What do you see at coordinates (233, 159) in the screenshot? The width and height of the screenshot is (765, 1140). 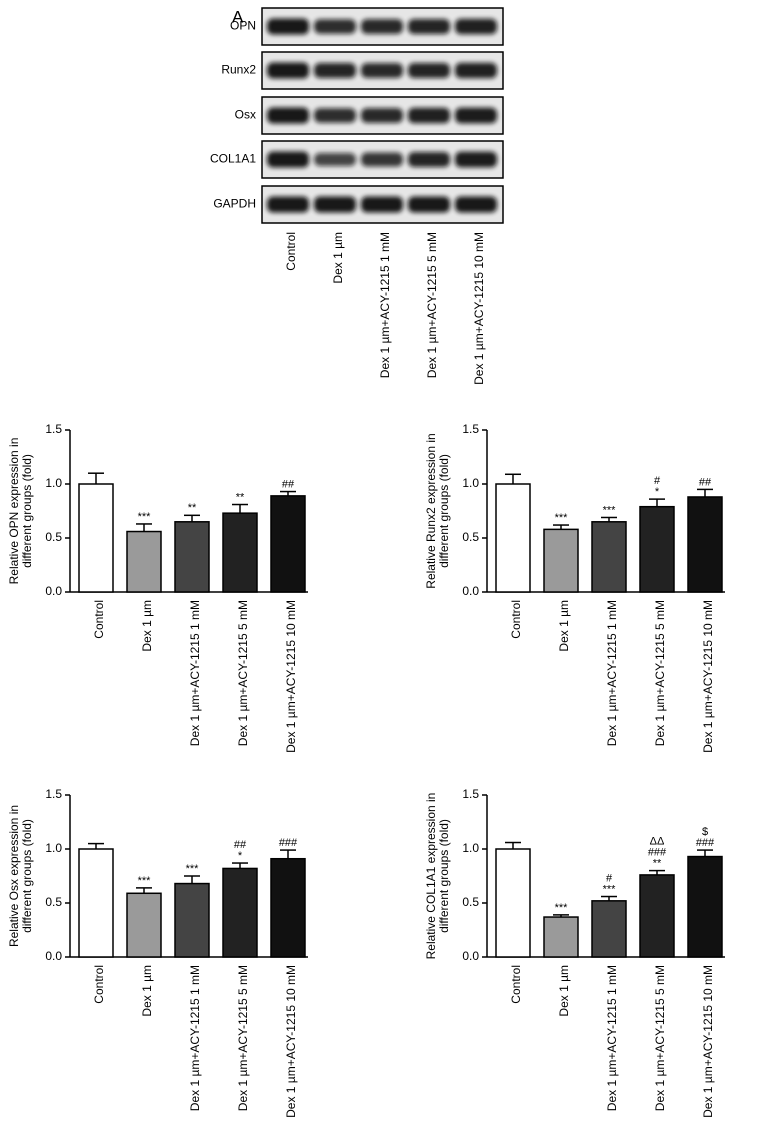 I see `protein-label: COL1A1` at bounding box center [233, 159].